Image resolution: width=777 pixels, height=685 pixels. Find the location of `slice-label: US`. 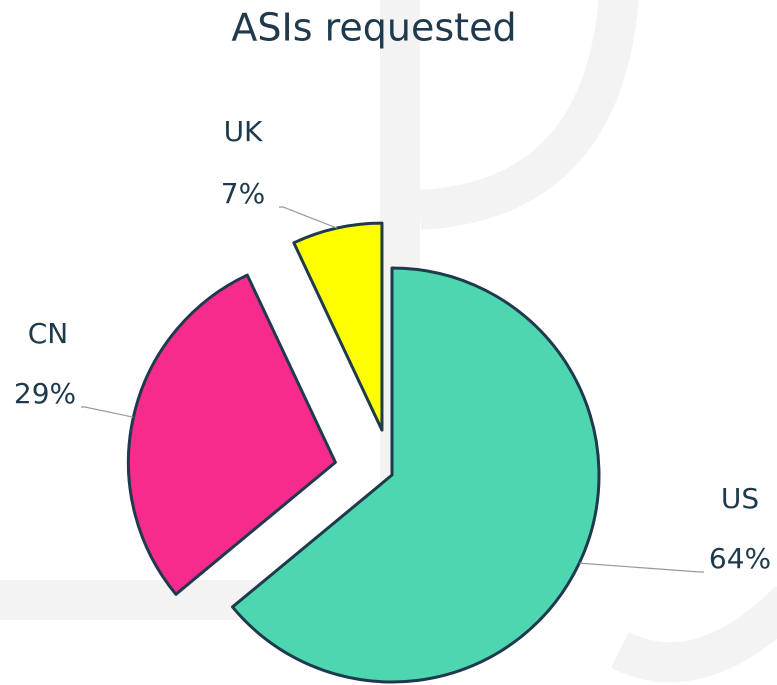

slice-label: US is located at coordinates (740, 498).